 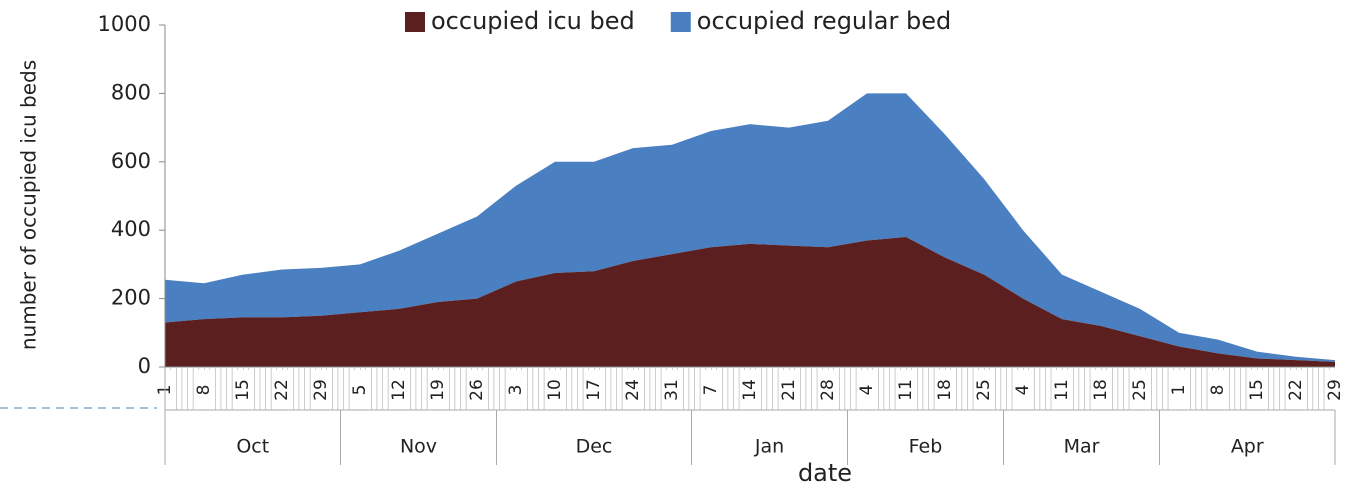 What do you see at coordinates (131, 92) in the screenshot?
I see `y-tick-label: 800` at bounding box center [131, 92].